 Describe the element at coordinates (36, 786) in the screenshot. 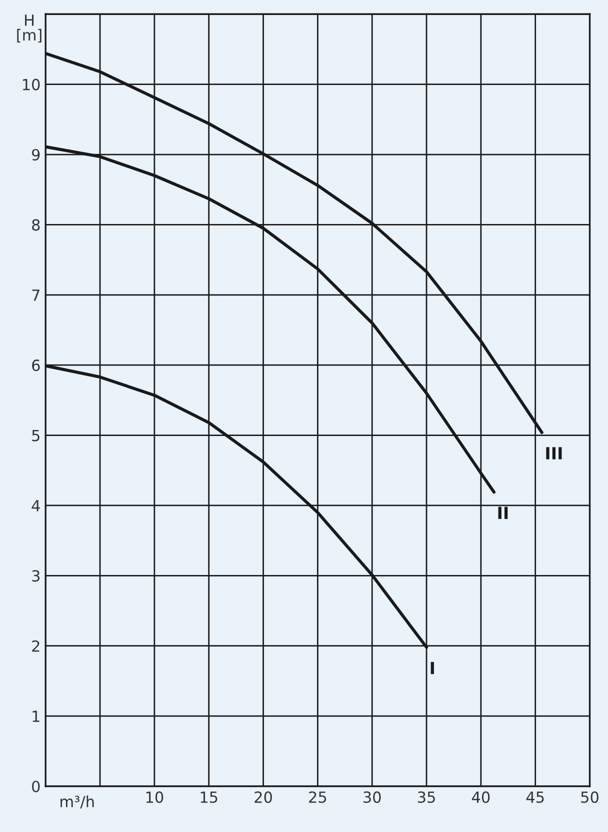

I see `y-tick-label: 0` at that location.